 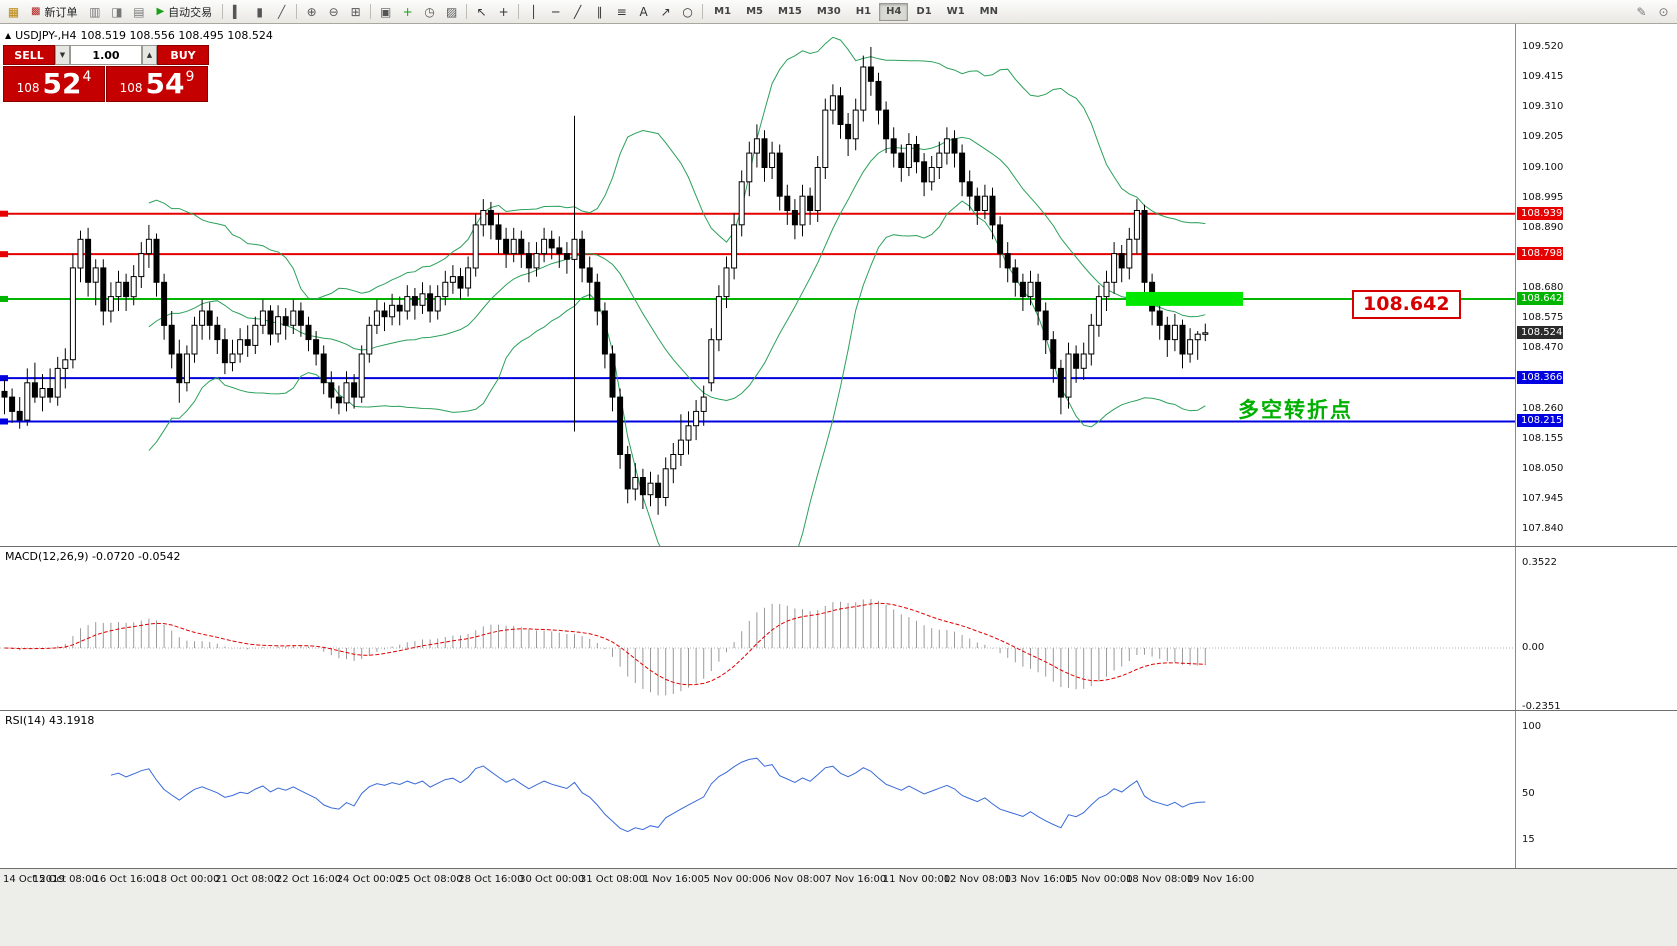 What do you see at coordinates (1663, 11) in the screenshot?
I see `search-icon: ⊙` at bounding box center [1663, 11].